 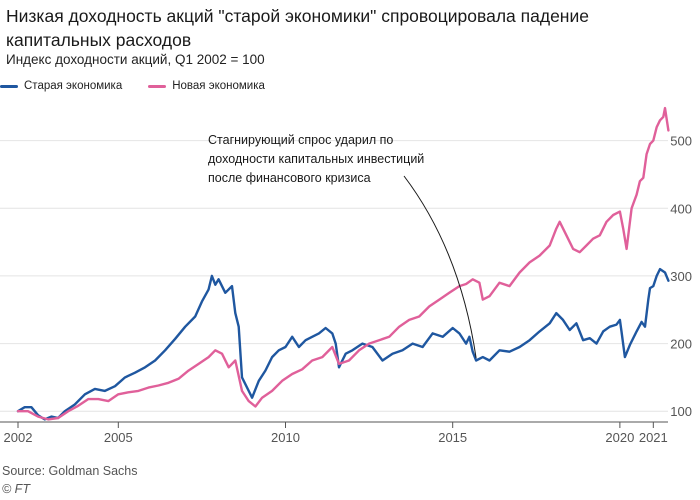 I want to click on legend-item-old-economy: Старая экономика, so click(x=61, y=86).